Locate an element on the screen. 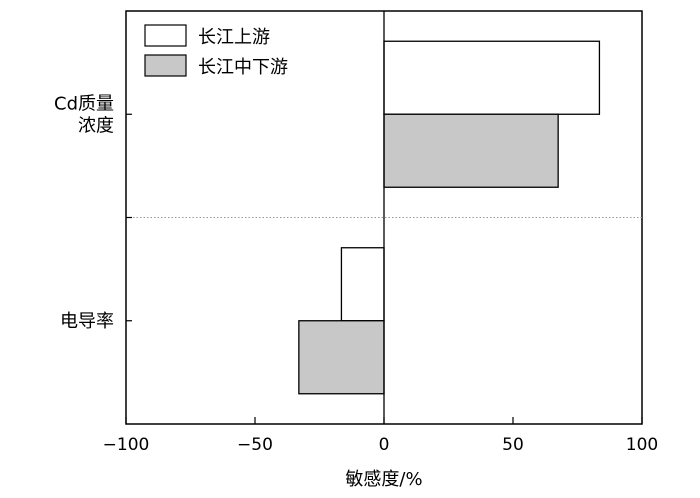 The width and height of the screenshot is (700, 498). x-axis-title: 敏感度/% is located at coordinates (383, 479).